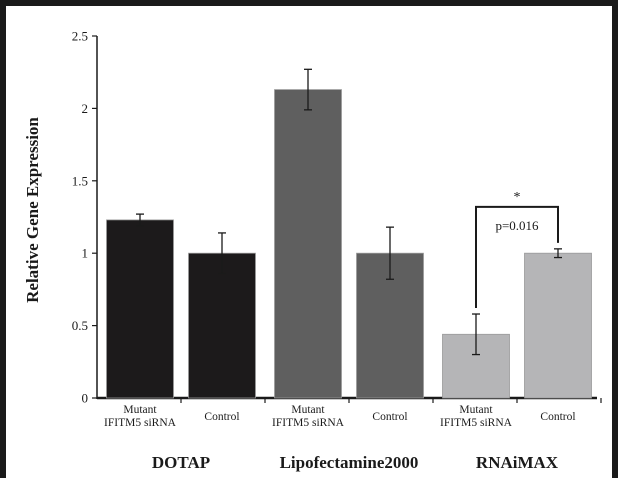 The height and width of the screenshot is (478, 618). What do you see at coordinates (85, 253) in the screenshot?
I see `y-tick-label: 1` at bounding box center [85, 253].